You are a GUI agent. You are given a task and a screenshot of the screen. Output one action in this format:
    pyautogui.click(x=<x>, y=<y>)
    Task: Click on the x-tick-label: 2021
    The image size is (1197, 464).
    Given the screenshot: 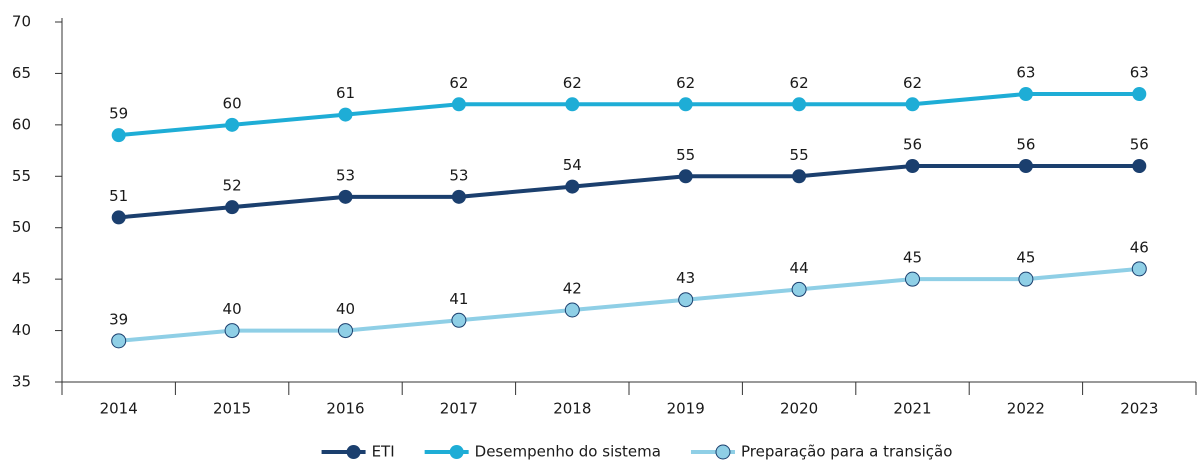 What is the action you would take?
    pyautogui.click(x=912, y=409)
    